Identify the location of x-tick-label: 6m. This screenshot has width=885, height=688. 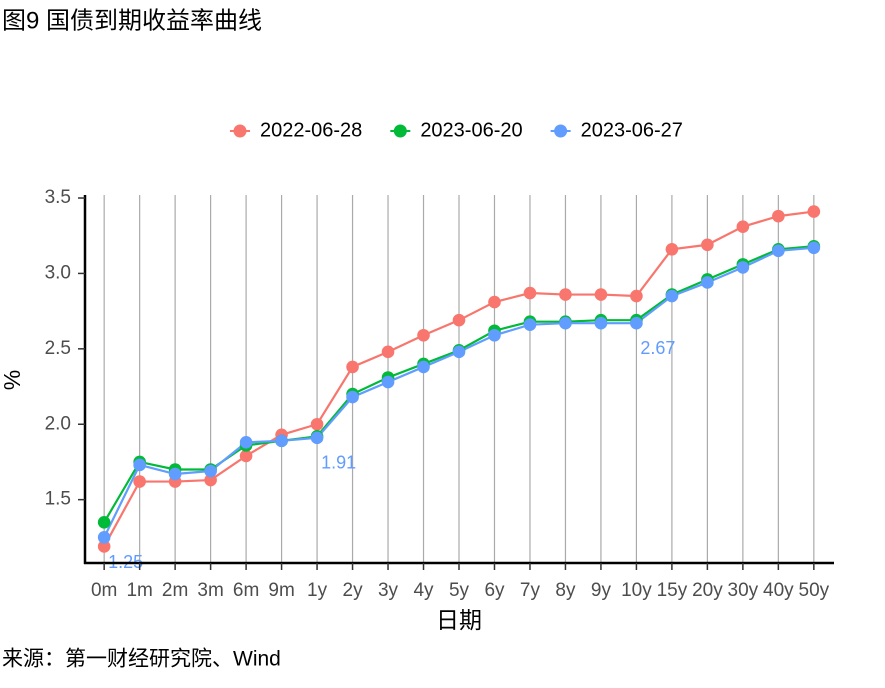
(246, 590).